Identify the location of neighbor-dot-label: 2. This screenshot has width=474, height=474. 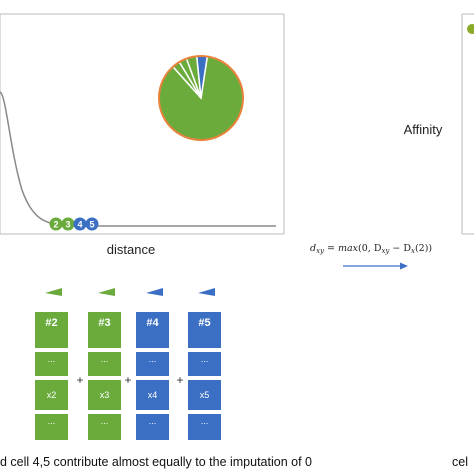
(55, 225).